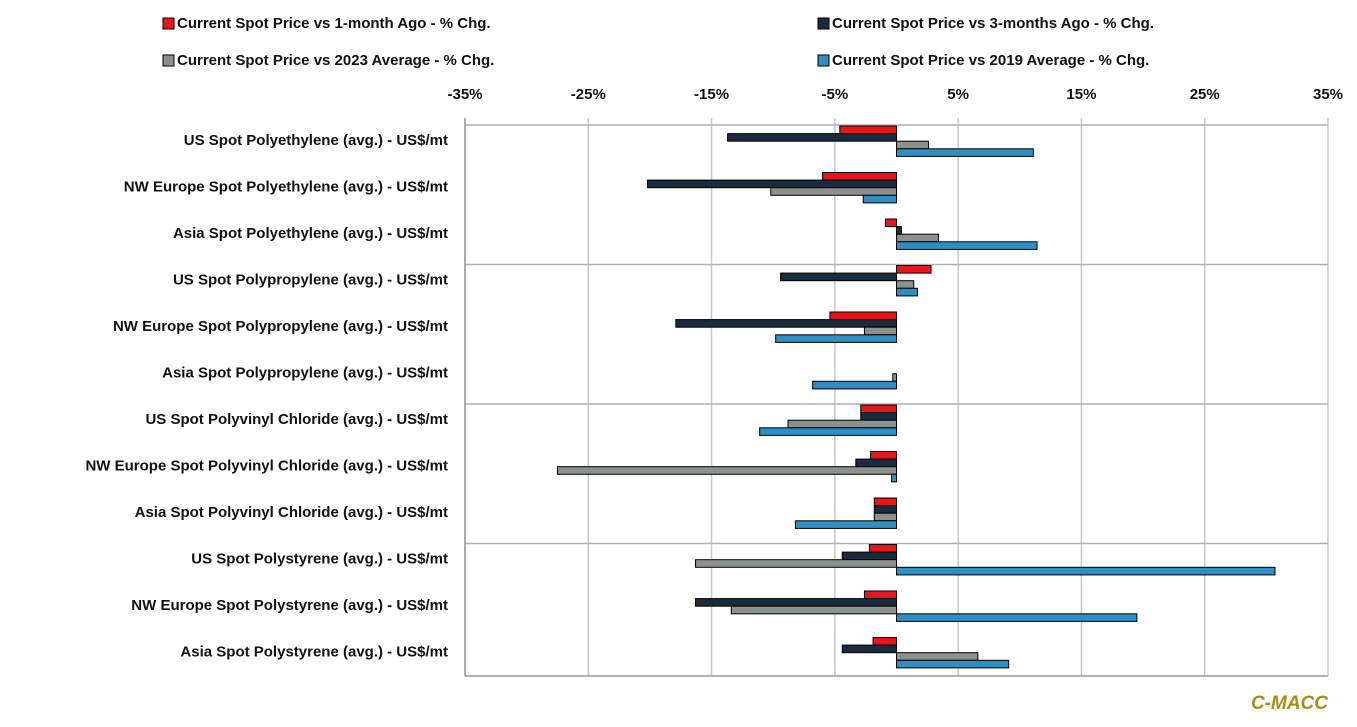 This screenshot has width=1357, height=727. I want to click on y-tick-label: US Spot Polypropylene (avg.) - US$/mt, so click(310, 279).